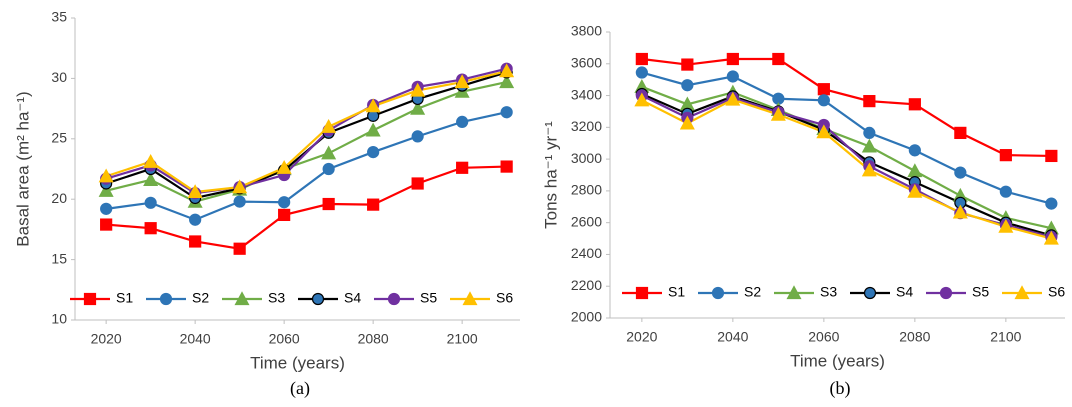 This screenshot has width=1072, height=407. What do you see at coordinates (550, 175) in the screenshot?
I see `y-axis-title: Tons ha⁻¹ yr⁻¹` at bounding box center [550, 175].